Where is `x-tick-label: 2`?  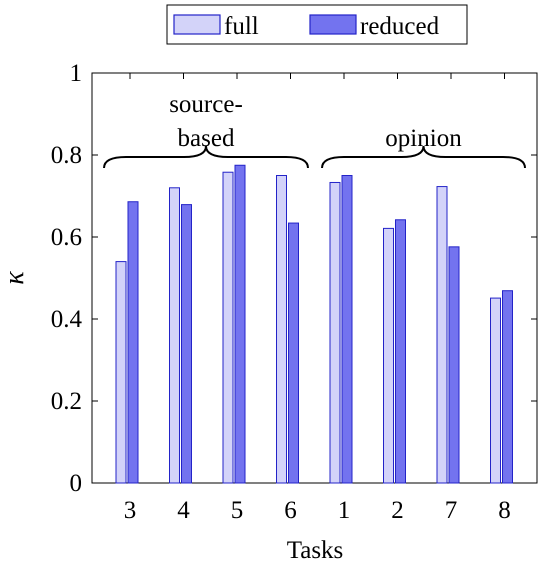 x-tick-label: 2 is located at coordinates (397, 510).